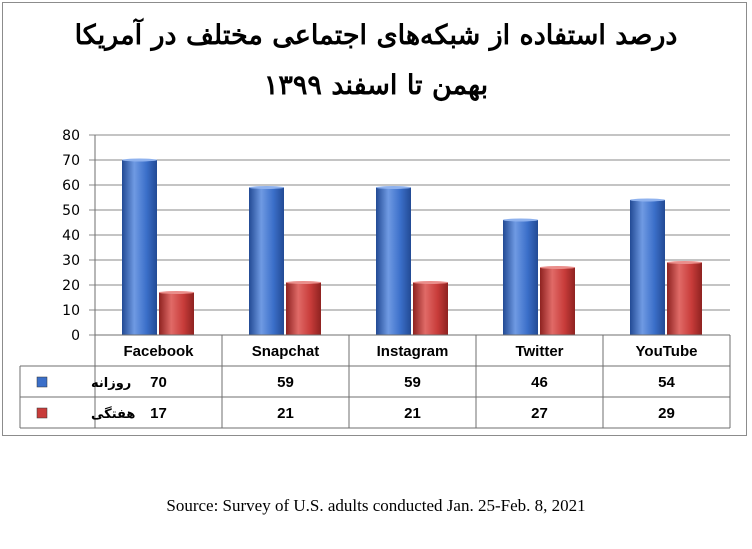  I want to click on category-label: Snapchat, so click(286, 351).